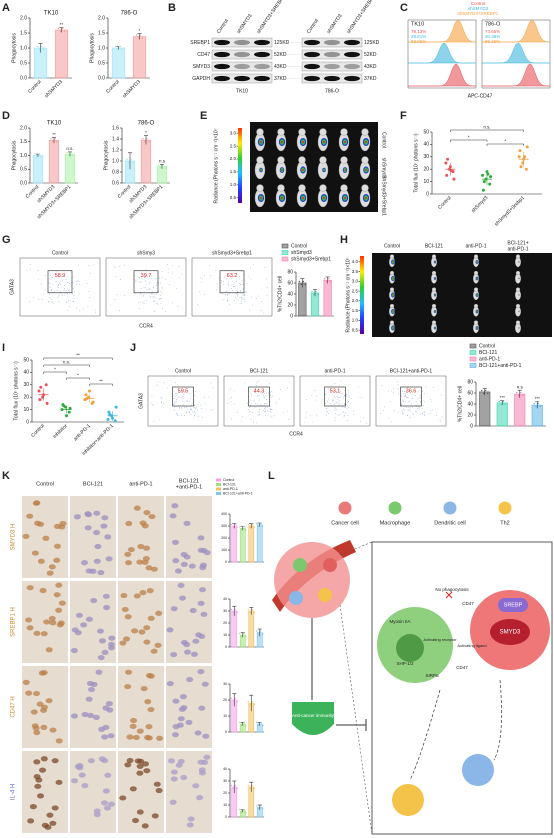 The image size is (554, 838). I want to click on flow-dots, so click(182, 401).